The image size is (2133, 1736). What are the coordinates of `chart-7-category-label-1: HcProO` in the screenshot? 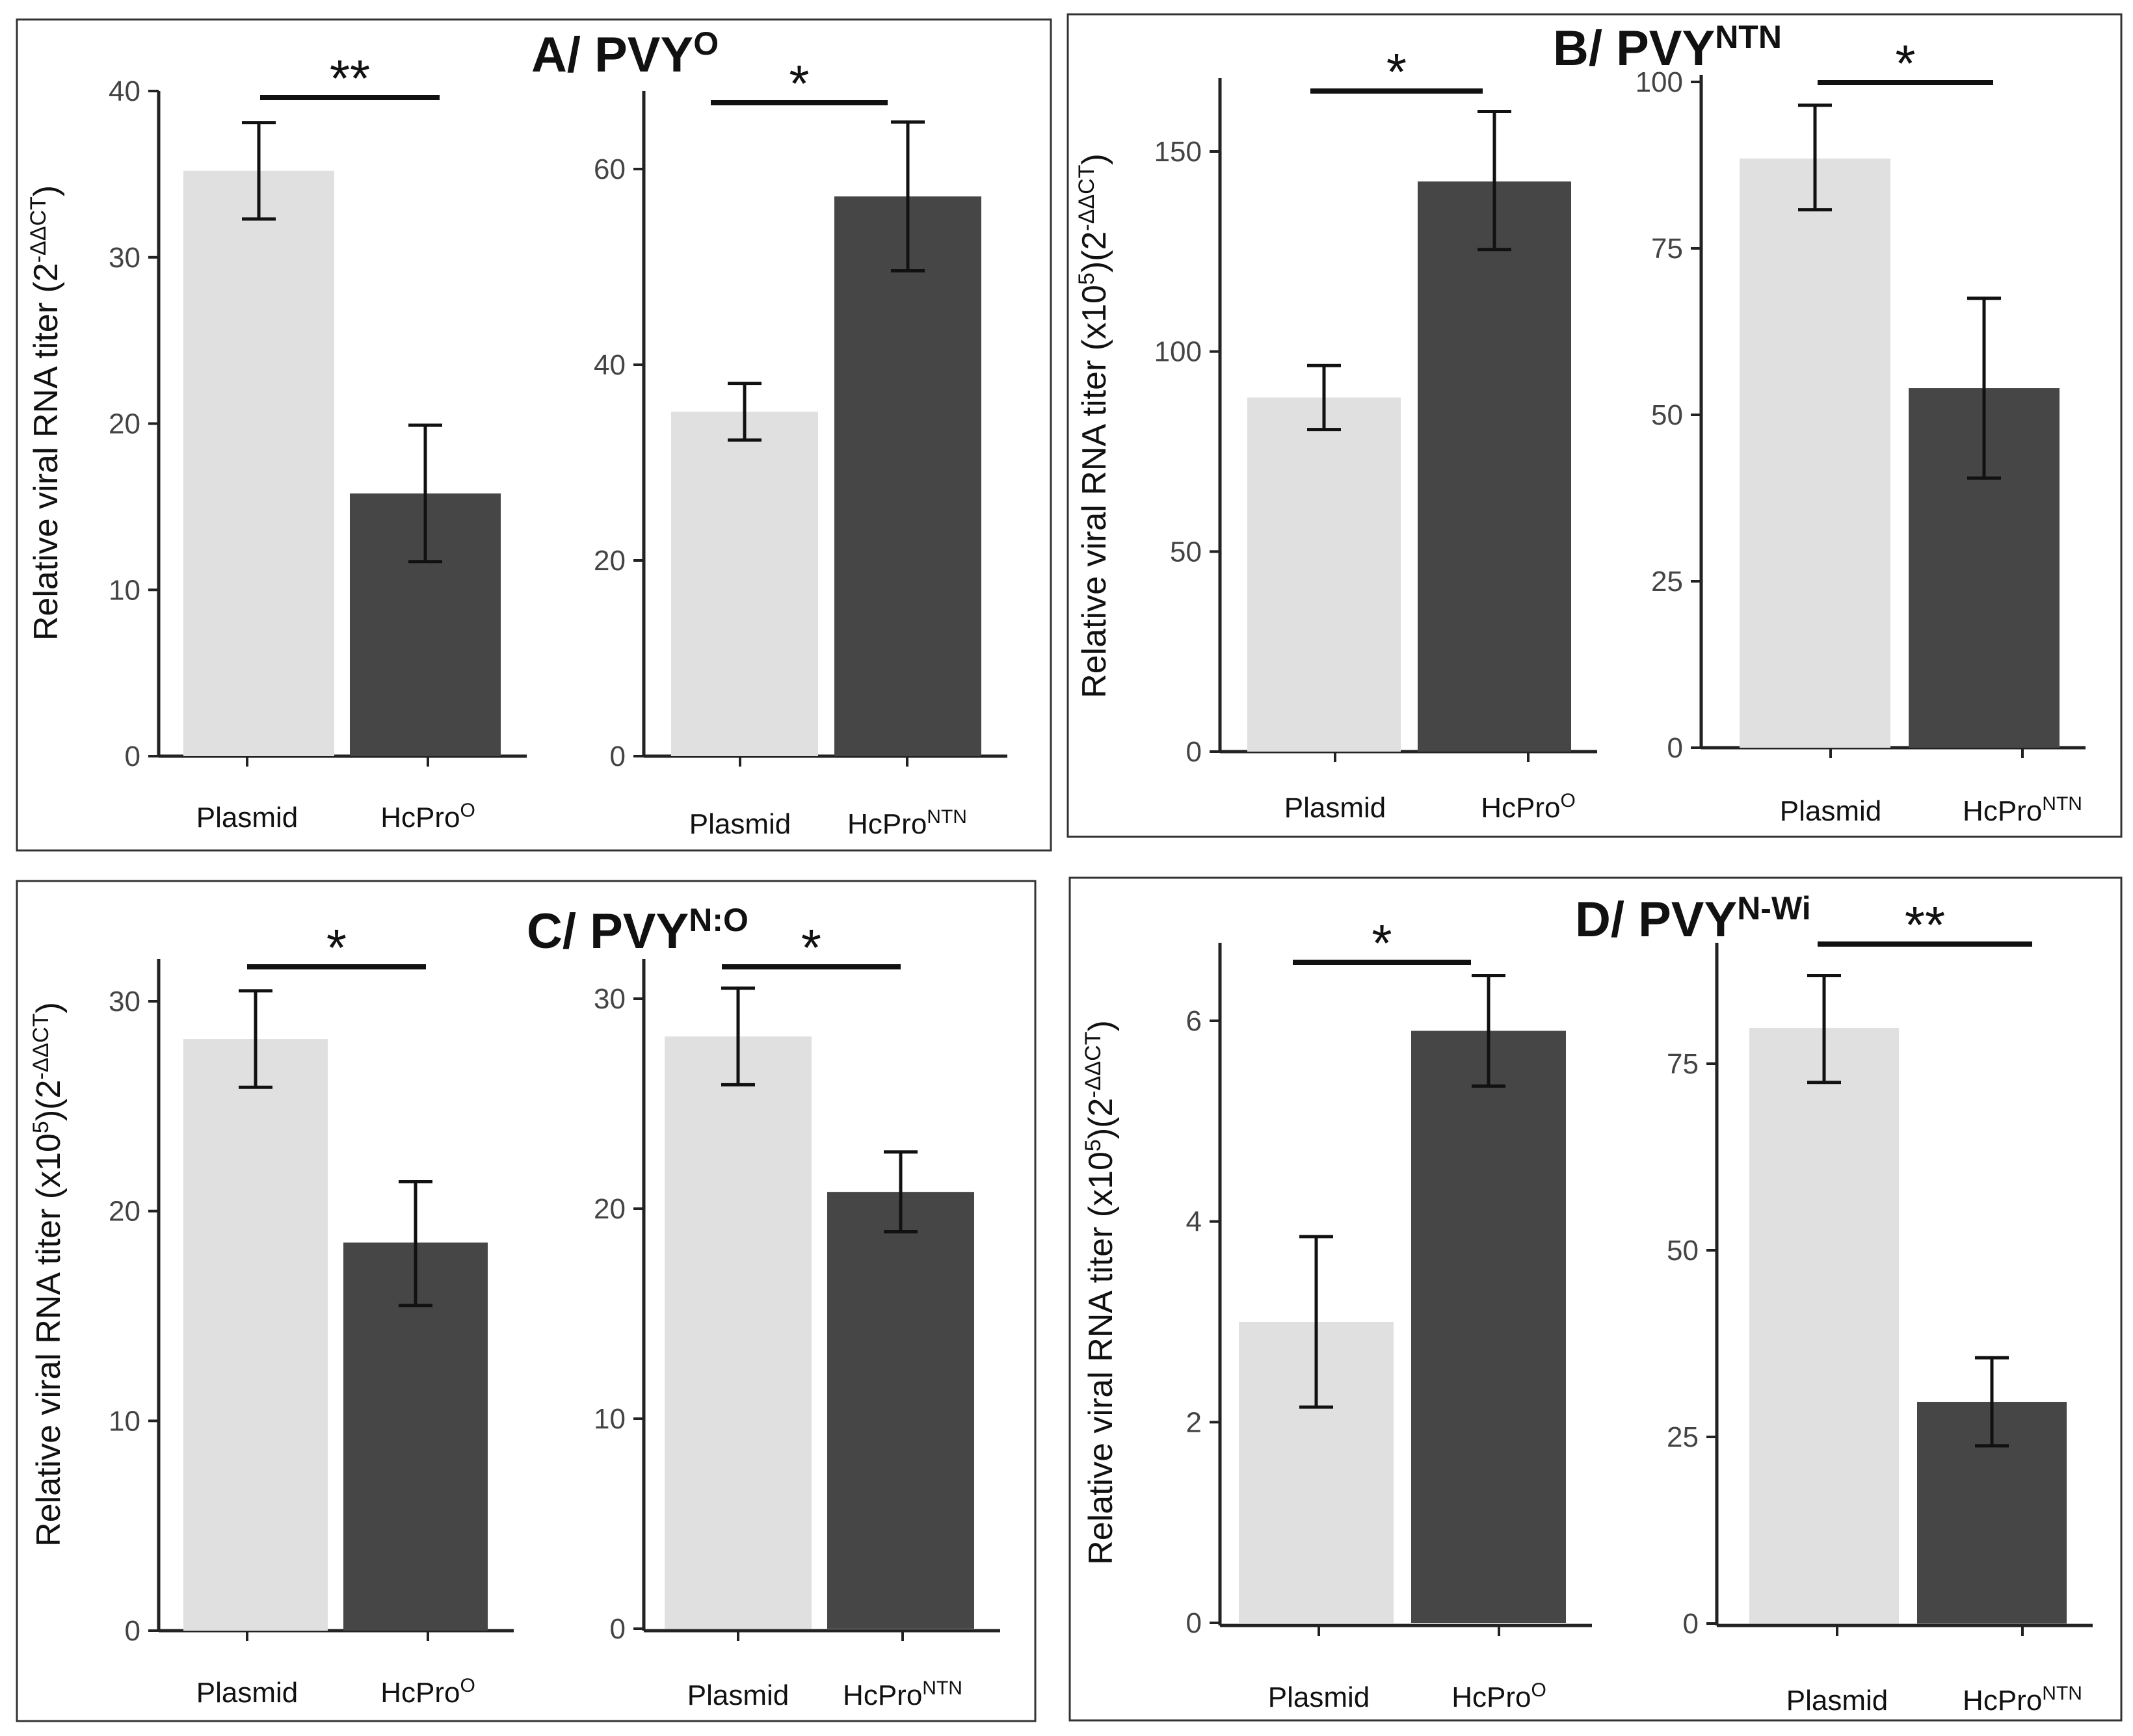 It's located at (1498, 1696).